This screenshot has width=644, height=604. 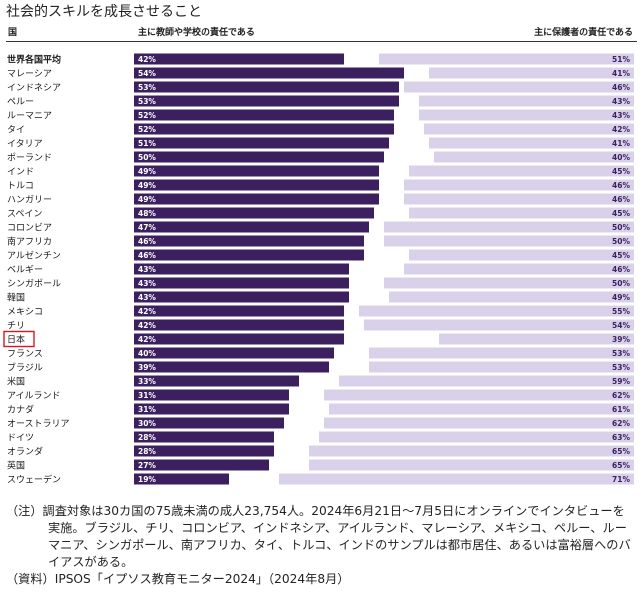 What do you see at coordinates (621, 451) in the screenshot?
I see `parent-value-label: 65%` at bounding box center [621, 451].